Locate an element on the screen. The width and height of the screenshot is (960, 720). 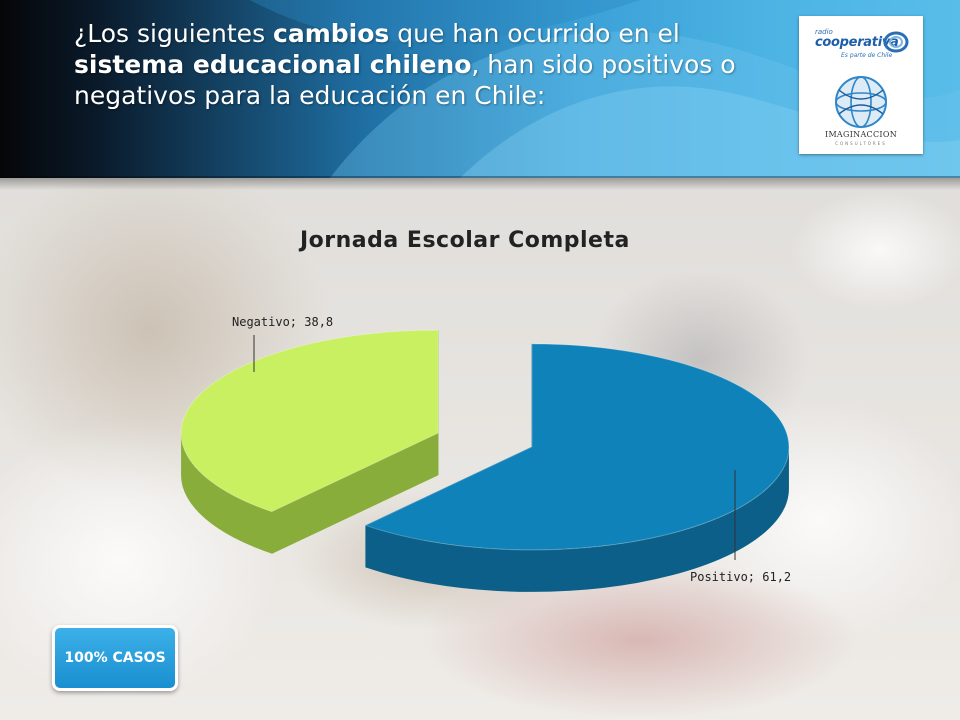
logo-radio-text: radio is located at coordinates (824, 32).